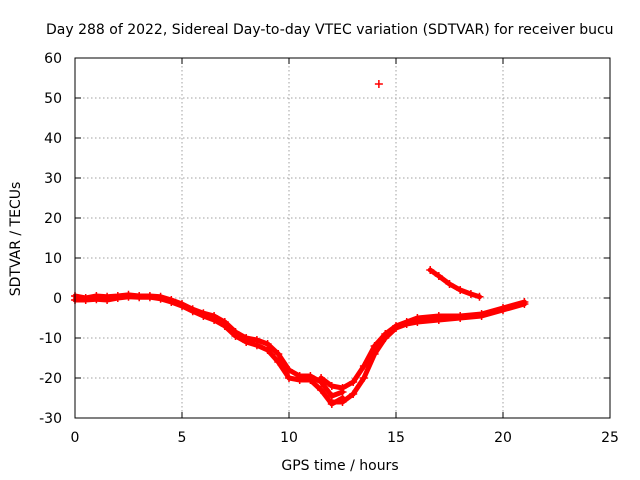 The width and height of the screenshot is (640, 480). What do you see at coordinates (57, 299) in the screenshot?
I see `y-tick-label: 0` at bounding box center [57, 299].